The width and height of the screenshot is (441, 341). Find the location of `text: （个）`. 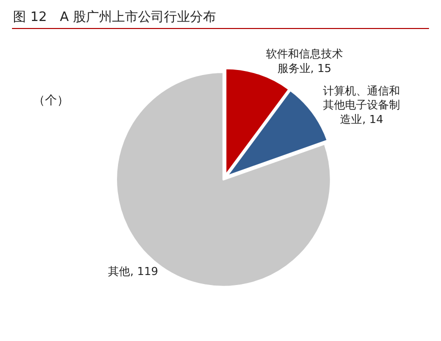

text: （个） is located at coordinates (51, 100).